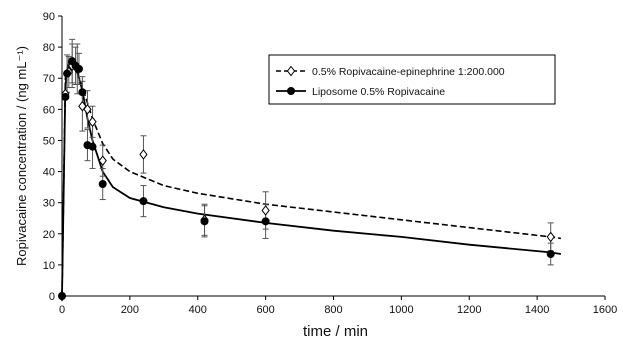  Describe the element at coordinates (265, 310) in the screenshot. I see `x-tick-label: 600` at that location.